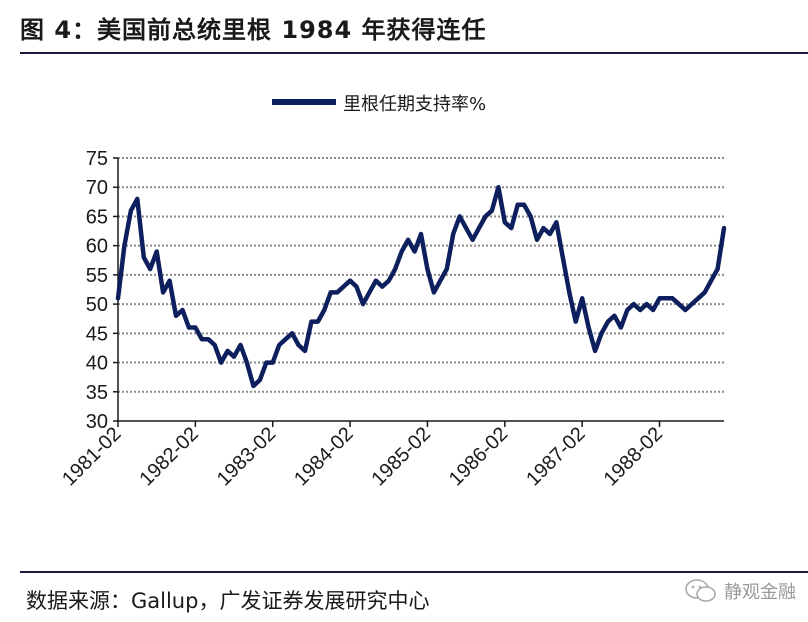 The height and width of the screenshot is (622, 808). What do you see at coordinates (414, 572) in the screenshot?
I see `footer-divider` at bounding box center [414, 572].